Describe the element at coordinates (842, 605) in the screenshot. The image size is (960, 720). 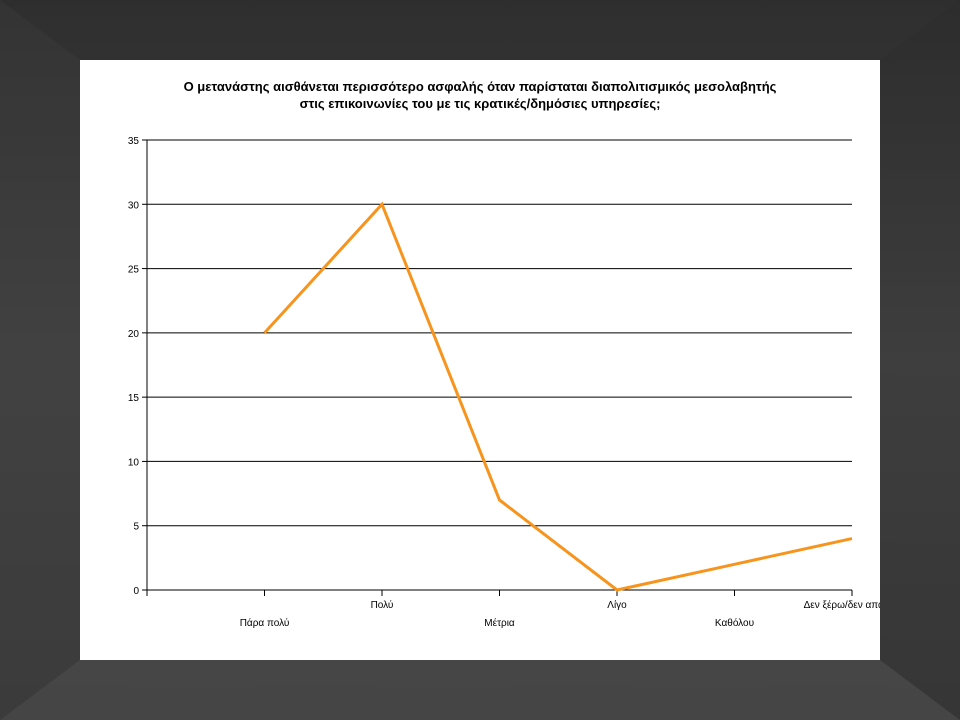
I see `x-tick-label: Δεν ξέρω/δεν απαντώ` at that location.